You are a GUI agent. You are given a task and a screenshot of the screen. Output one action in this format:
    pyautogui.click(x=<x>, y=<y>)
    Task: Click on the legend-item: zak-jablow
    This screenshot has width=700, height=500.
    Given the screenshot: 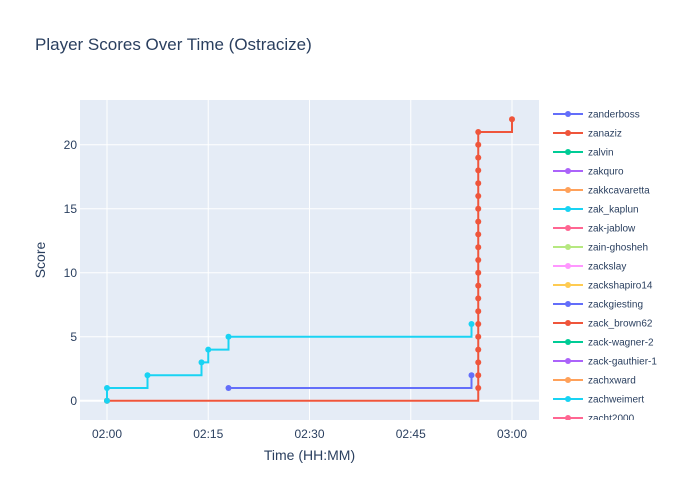 What is the action you would take?
    pyautogui.click(x=594, y=229)
    